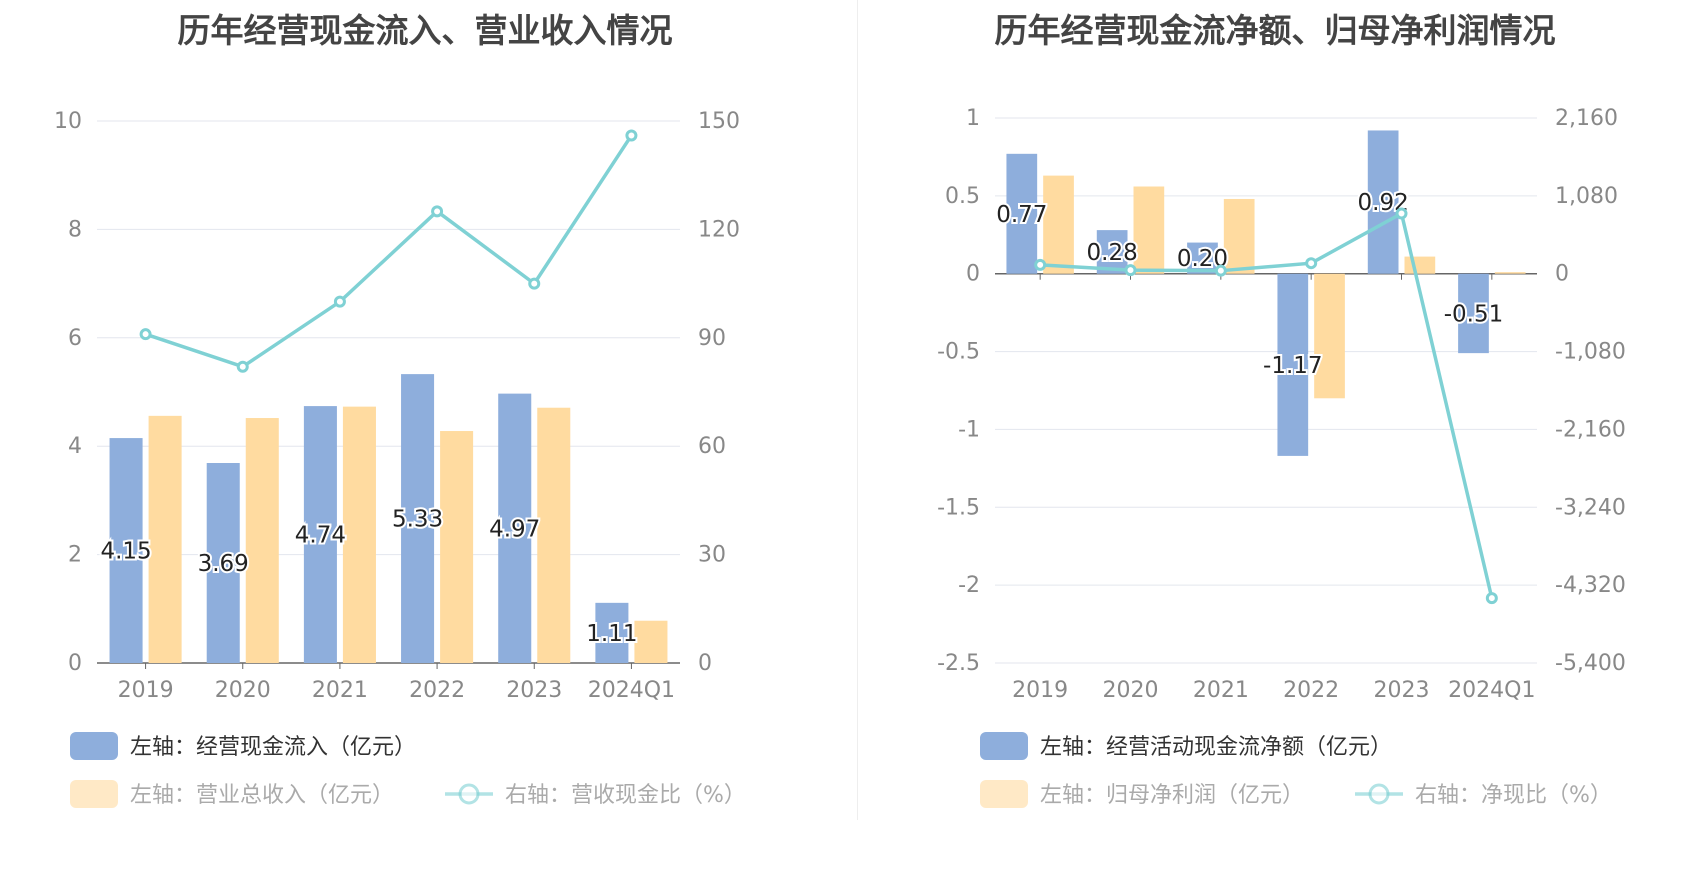  What do you see at coordinates (958, 507) in the screenshot?
I see `left-axis-tick-label: -1.5` at bounding box center [958, 507].